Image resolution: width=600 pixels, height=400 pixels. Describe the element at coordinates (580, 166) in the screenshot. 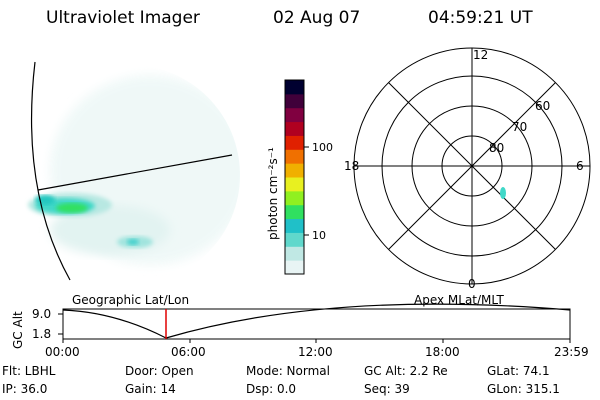

I see `mlt-label-6: 6` at that location.